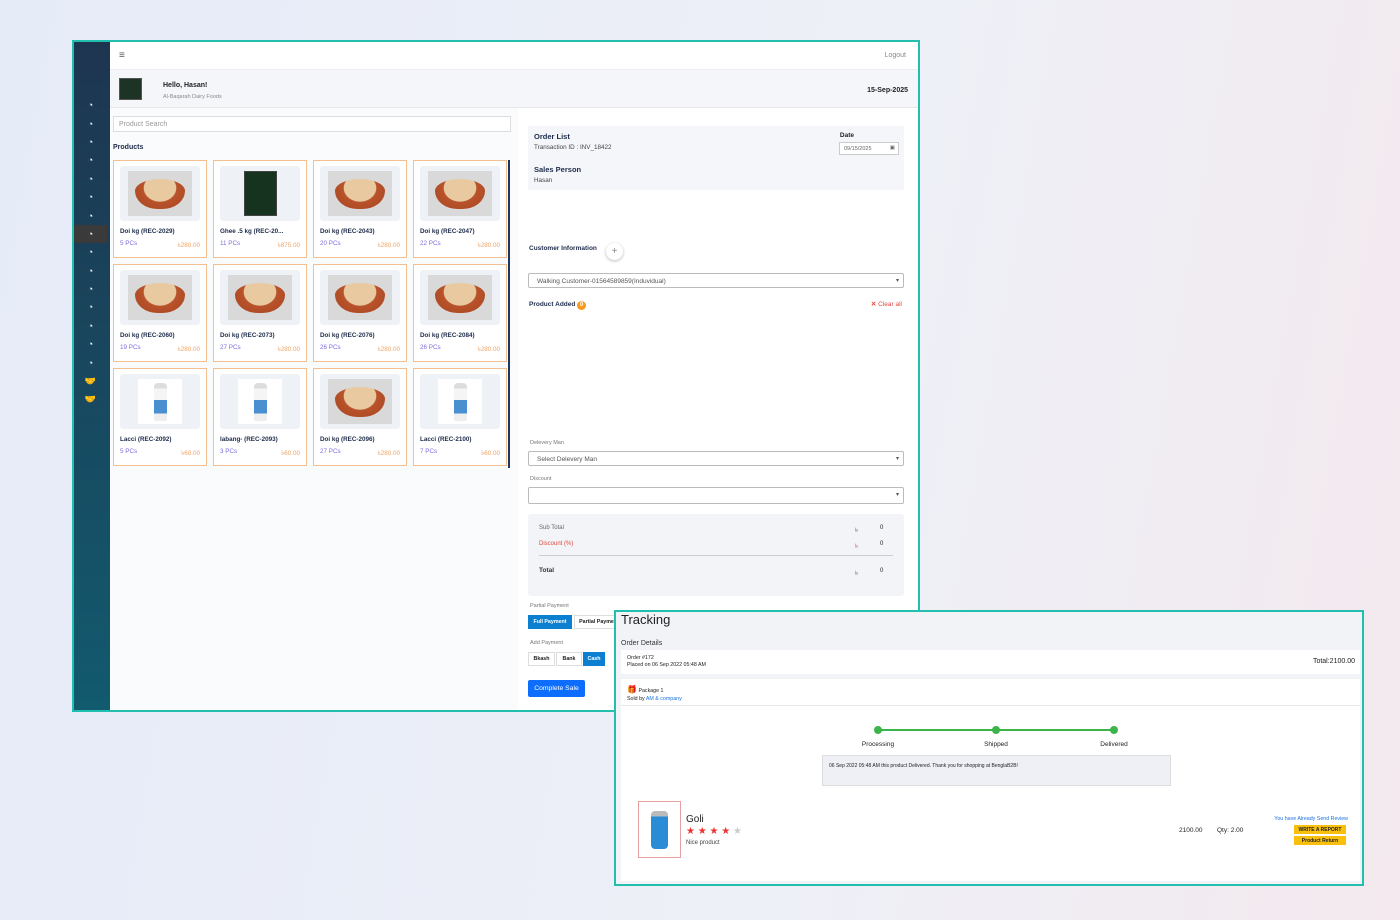 This screenshot has width=1400, height=920. I want to click on sidebar-item-7: ◔, so click(90, 234).